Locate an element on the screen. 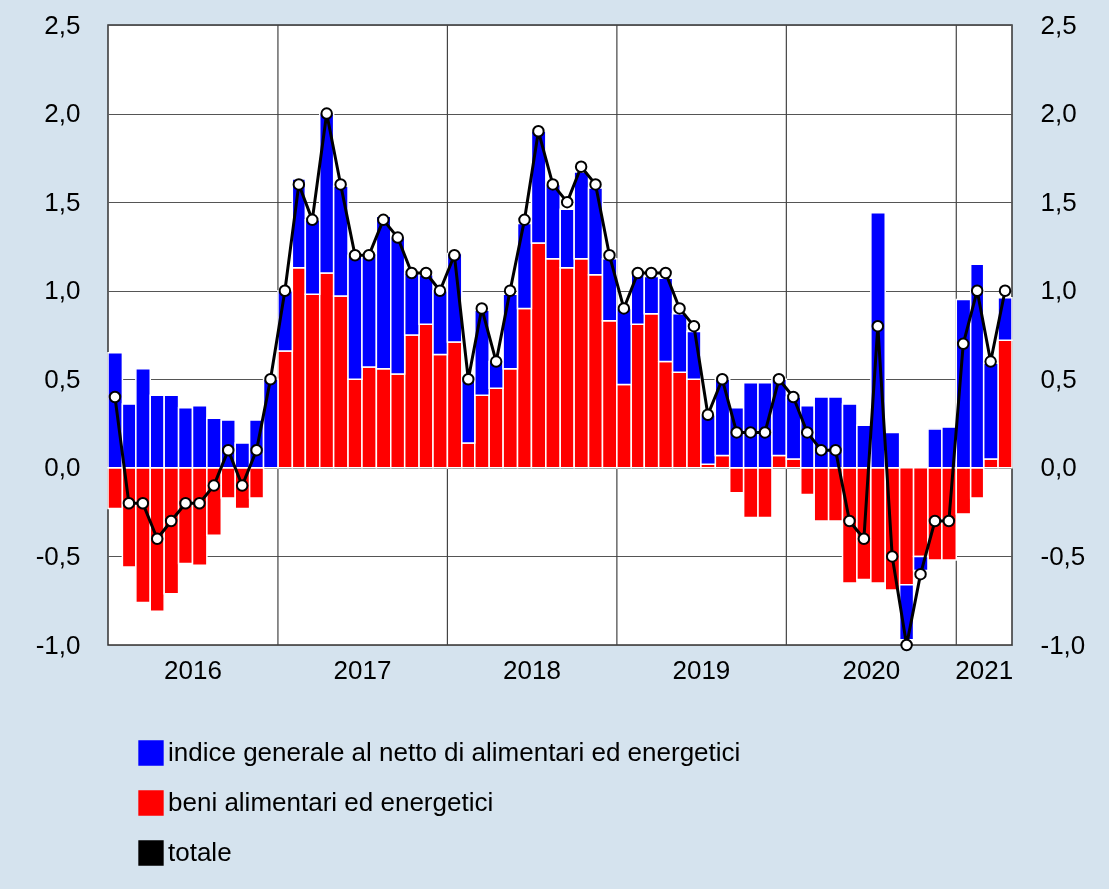  y-tick-label: -0,5 is located at coordinates (58, 555).